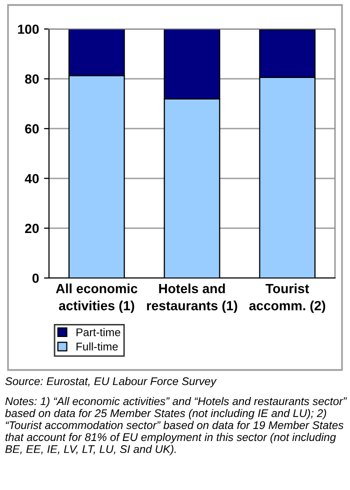  What do you see at coordinates (28, 29) in the screenshot?
I see `y-tick-label: 100` at bounding box center [28, 29].